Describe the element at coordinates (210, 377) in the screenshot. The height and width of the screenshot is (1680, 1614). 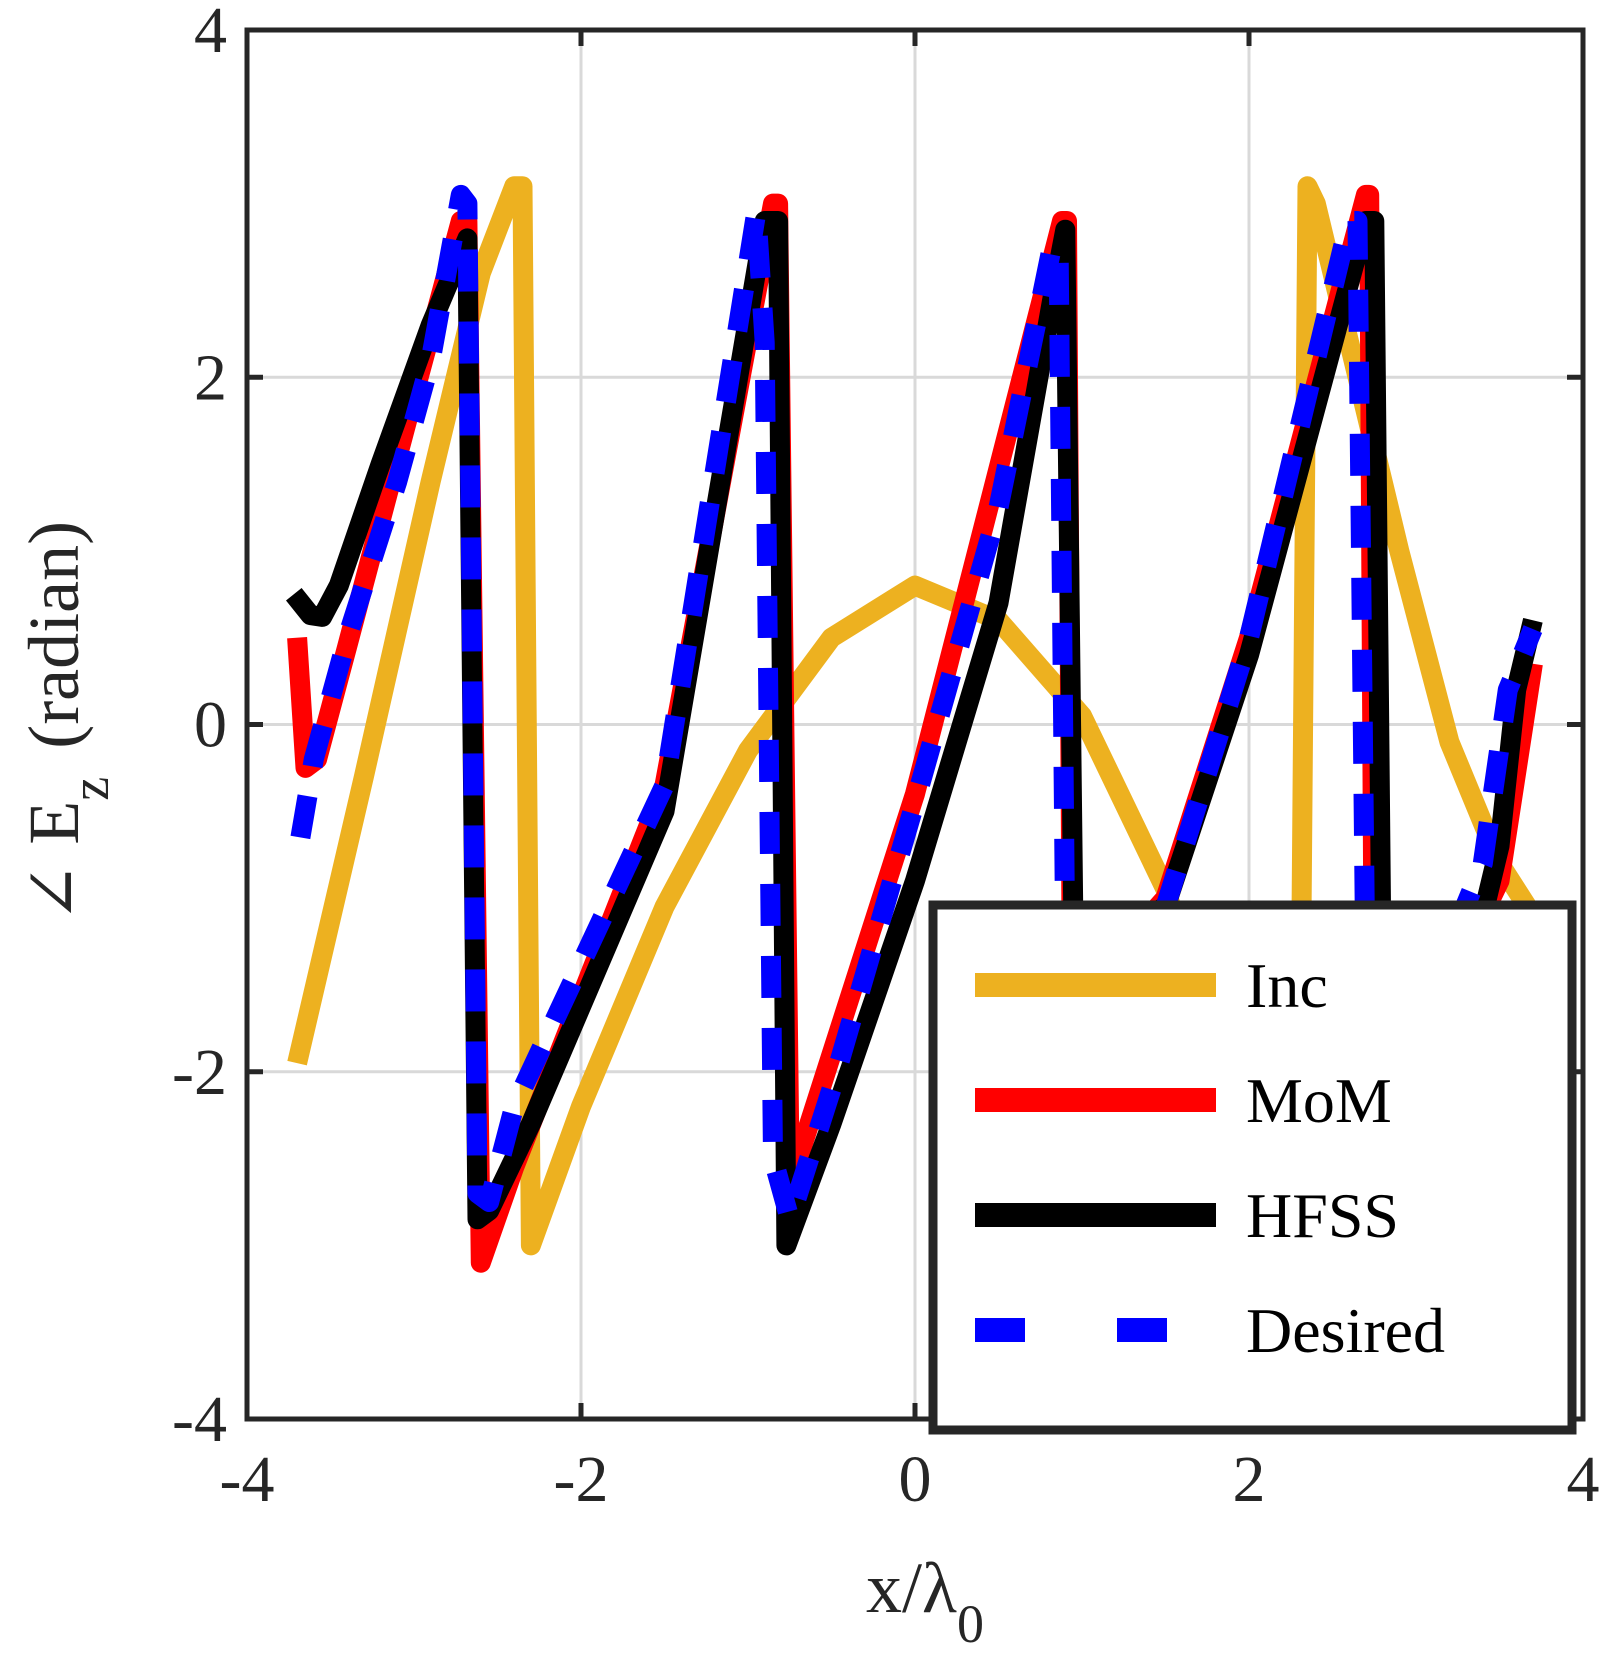
I see `y-tick-label: 2` at that location.